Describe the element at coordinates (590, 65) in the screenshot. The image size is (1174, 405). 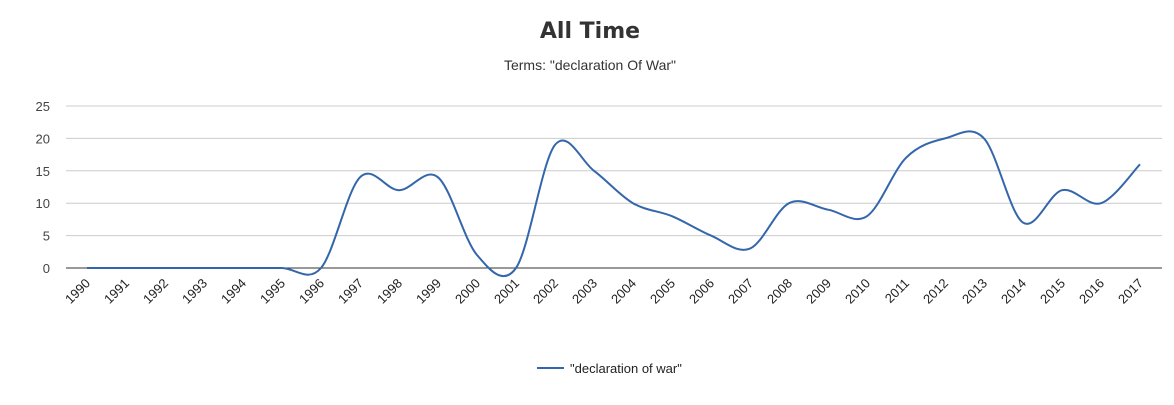
I see `chart-subtitle: Terms: "declaration Of War"` at that location.